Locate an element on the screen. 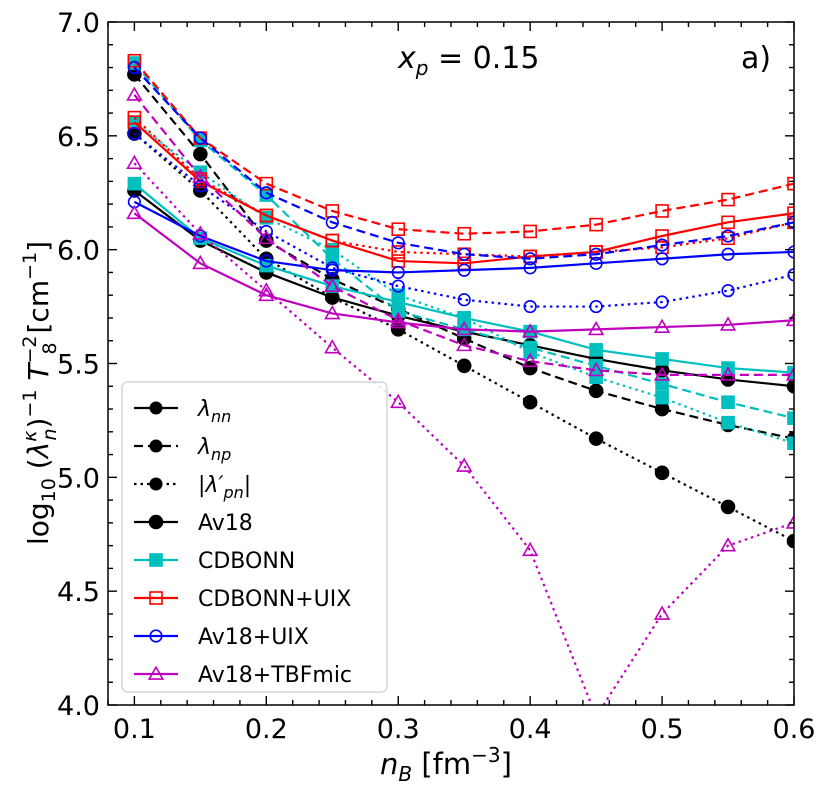  x-tick-label: 0.2 is located at coordinates (266, 729).